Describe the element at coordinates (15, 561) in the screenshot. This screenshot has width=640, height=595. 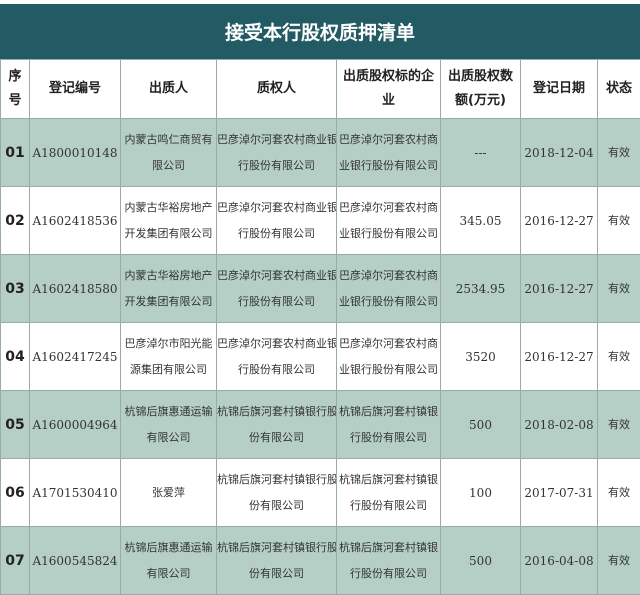
I see `cell-seq: 07` at that location.